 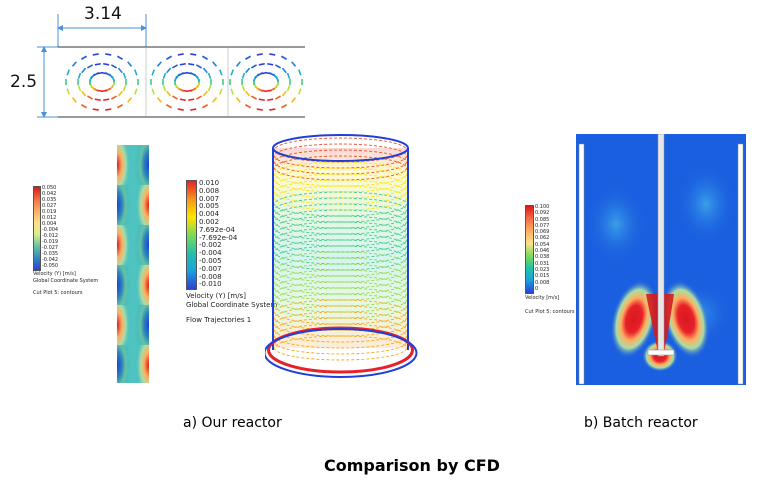 What do you see at coordinates (529, 249) in the screenshot?
I see `right-colorbar` at bounding box center [529, 249].